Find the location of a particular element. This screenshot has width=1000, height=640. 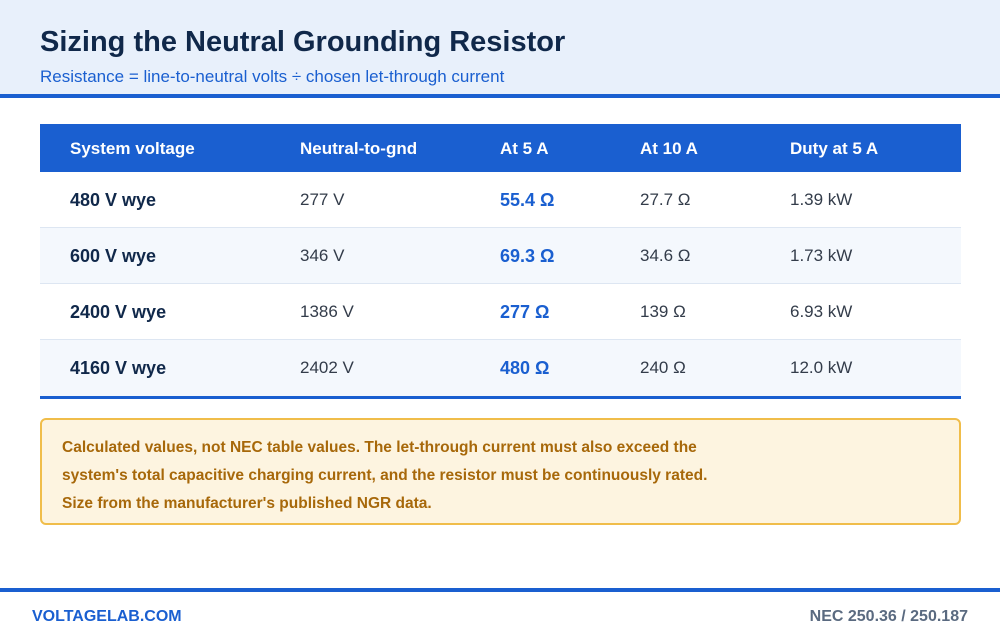

cell-at-10a: 139 Ω is located at coordinates (663, 311).